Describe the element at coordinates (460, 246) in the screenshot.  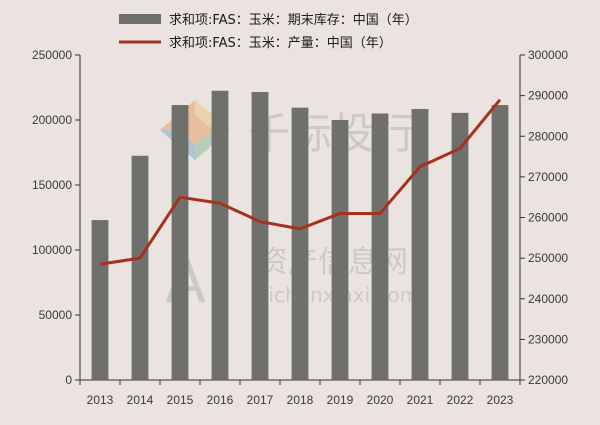
I see `bar-2022` at that location.